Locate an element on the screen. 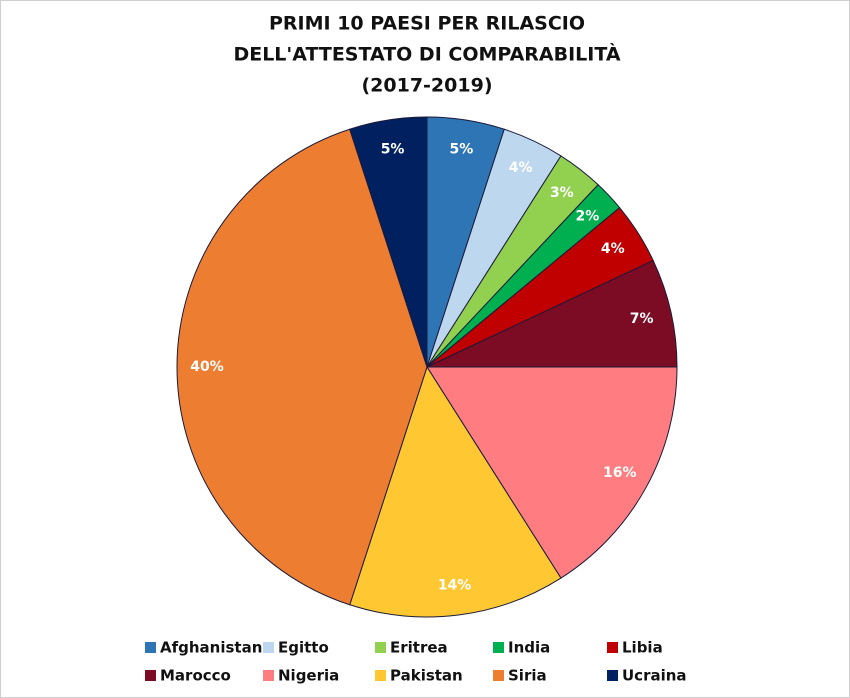  legend-label: Siria is located at coordinates (527, 676).